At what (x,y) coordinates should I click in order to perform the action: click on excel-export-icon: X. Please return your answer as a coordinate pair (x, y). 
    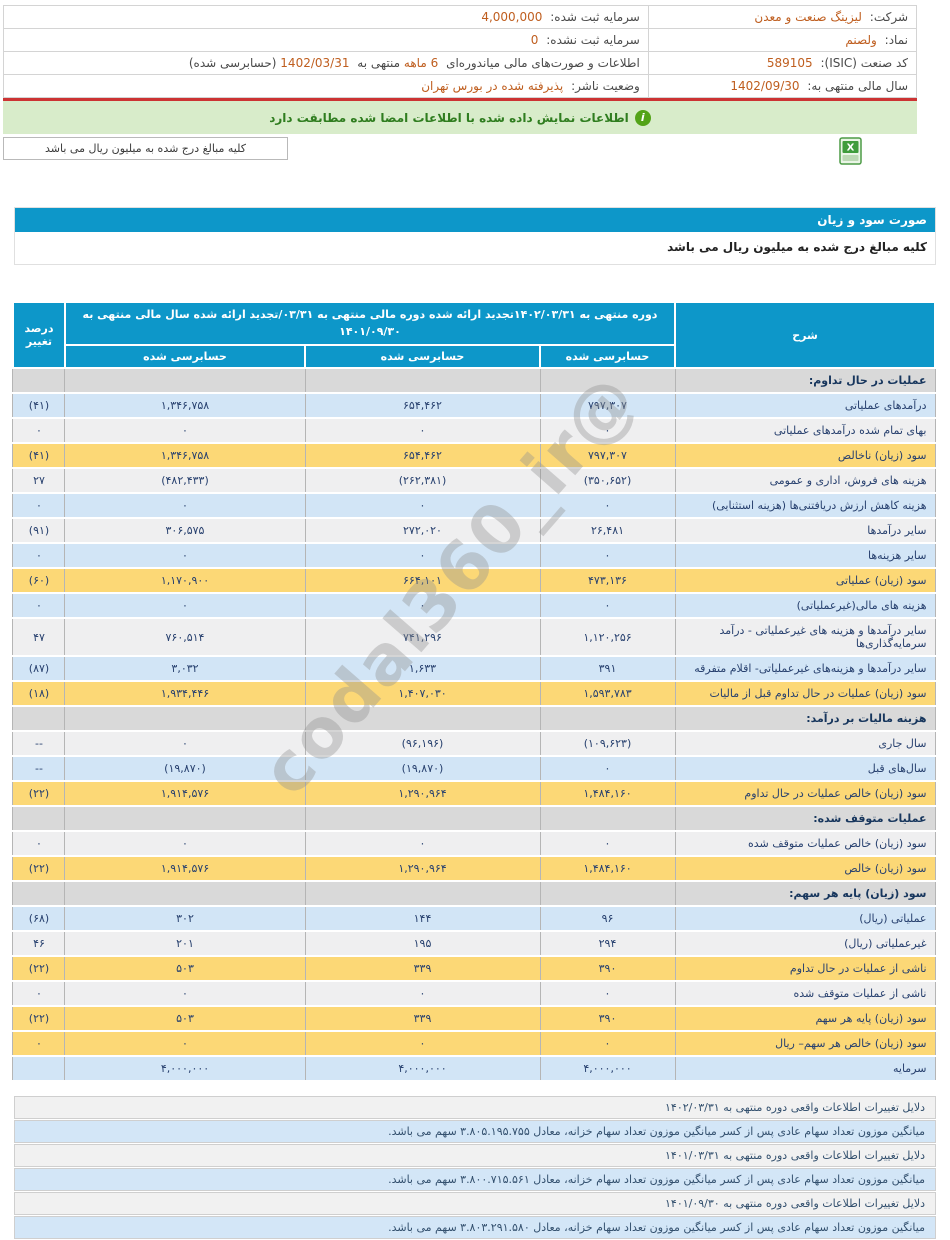
    Looking at the image, I should click on (850, 153).